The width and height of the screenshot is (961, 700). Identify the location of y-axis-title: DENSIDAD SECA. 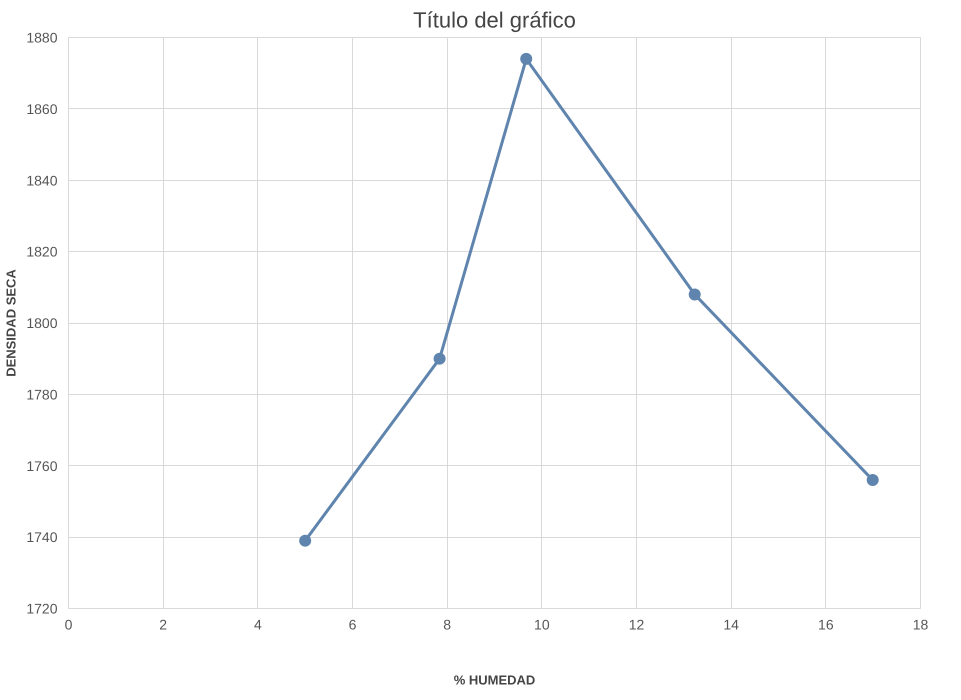
(10, 322).